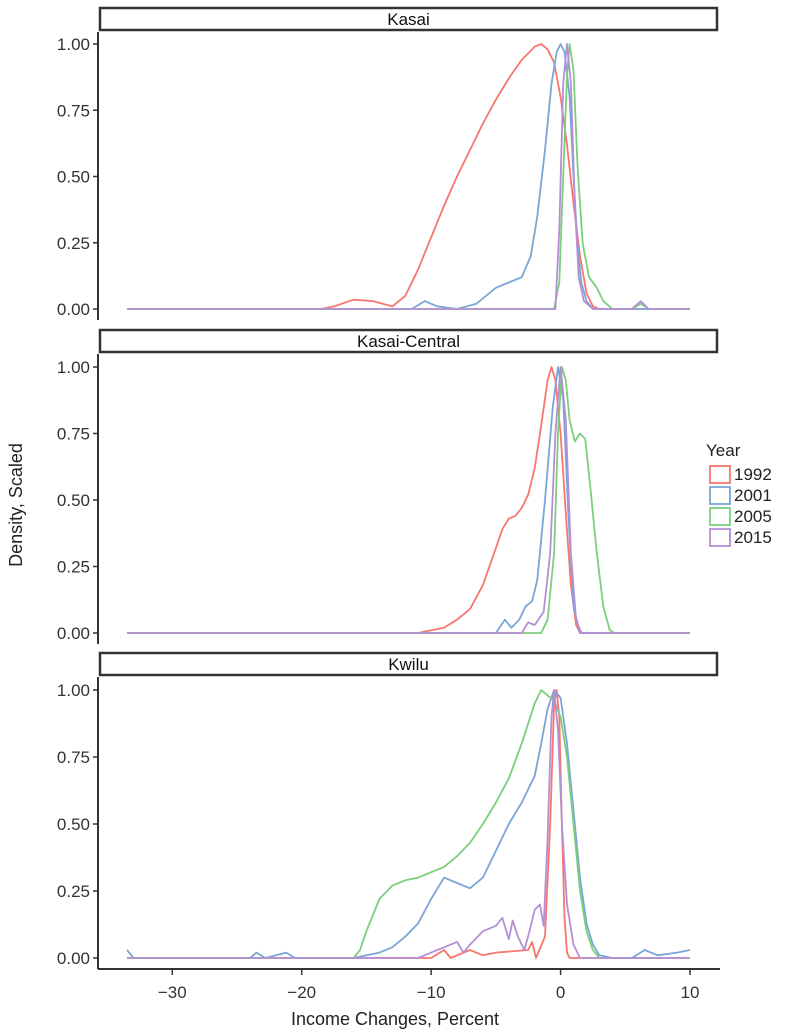  Describe the element at coordinates (690, 992) in the screenshot. I see `x-tick-label: 10` at that location.